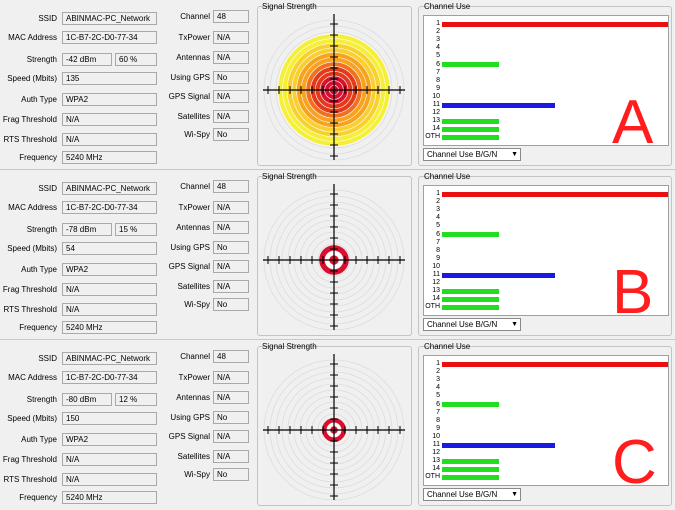 The height and width of the screenshot is (510, 675). What do you see at coordinates (87, 59) in the screenshot?
I see `strength-field: -42 dBm` at bounding box center [87, 59].